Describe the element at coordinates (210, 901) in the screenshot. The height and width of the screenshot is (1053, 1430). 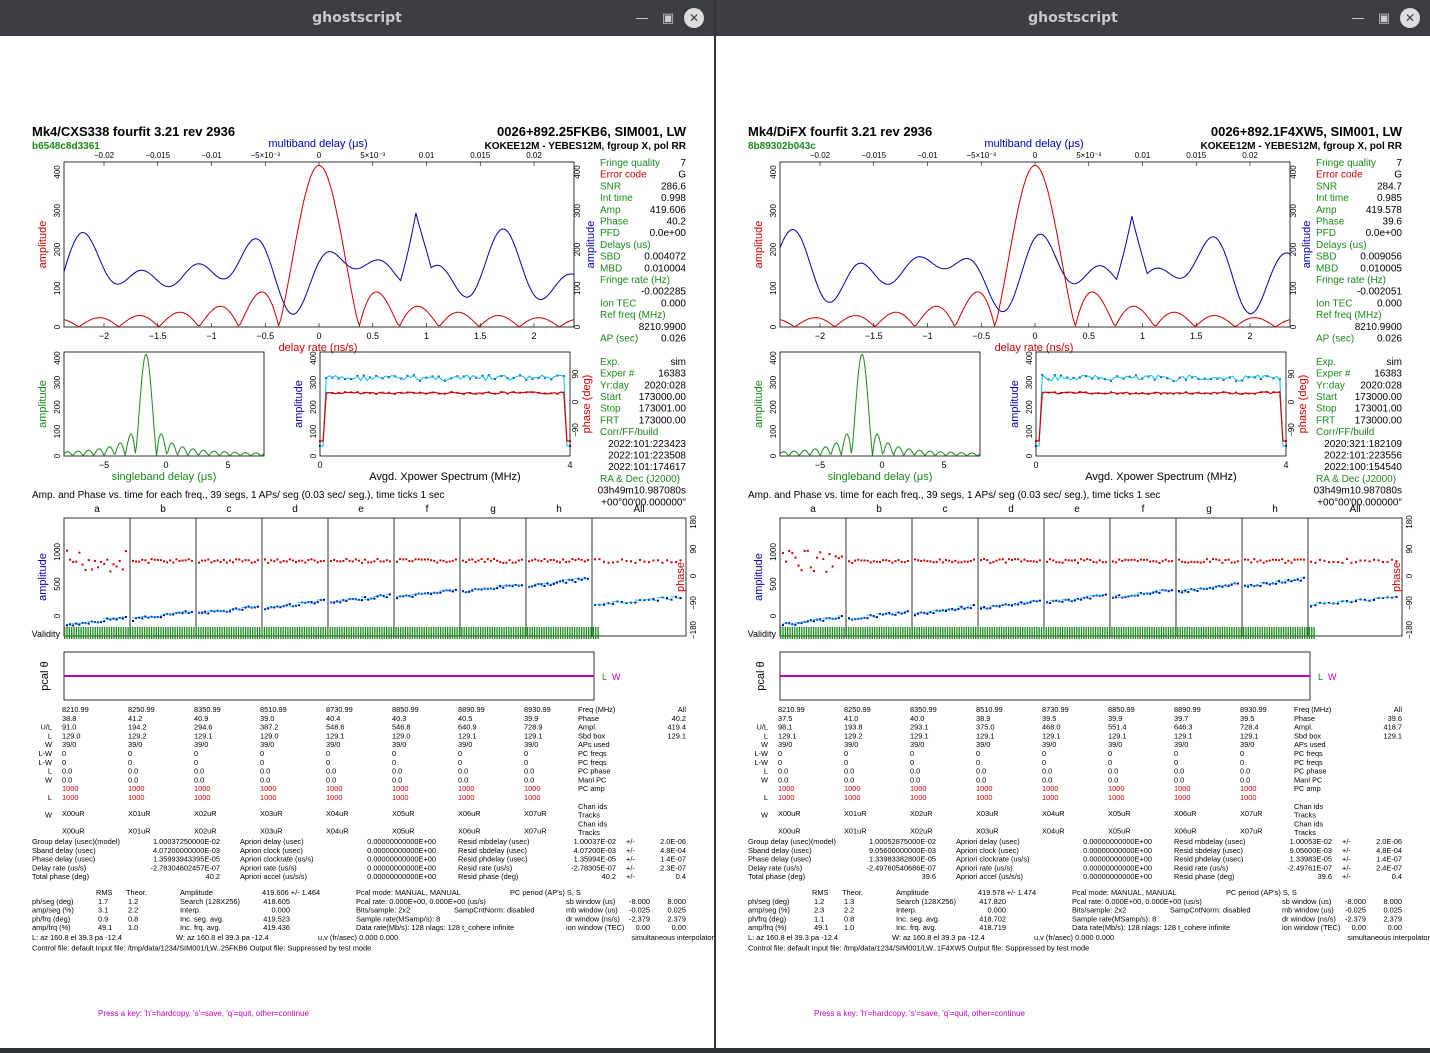
I see `amp-row-label: Search (128X256)` at that location.